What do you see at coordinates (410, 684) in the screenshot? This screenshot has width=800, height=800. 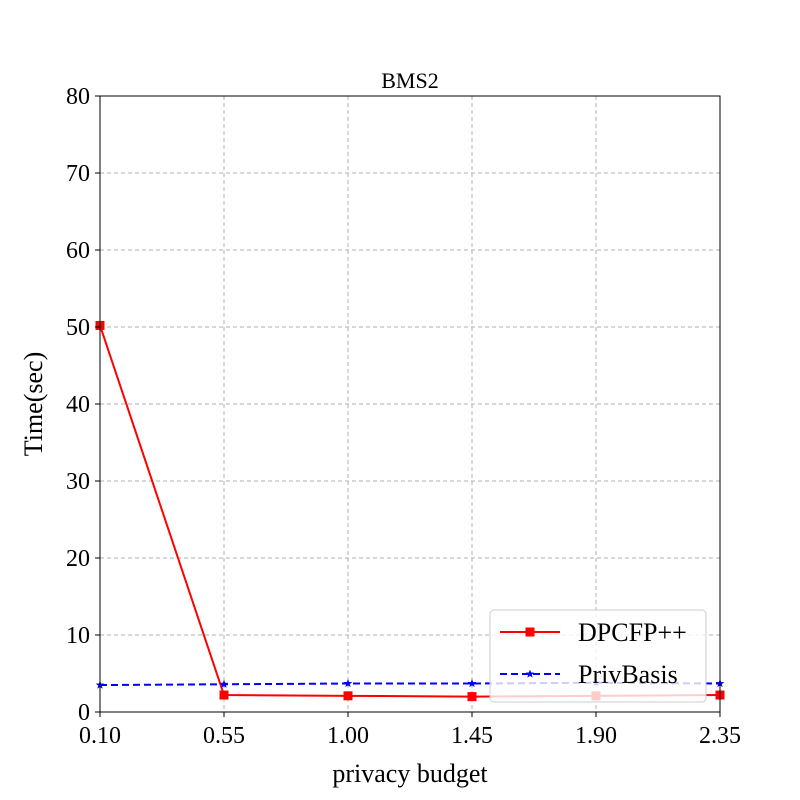 I see `series-line` at bounding box center [410, 684].